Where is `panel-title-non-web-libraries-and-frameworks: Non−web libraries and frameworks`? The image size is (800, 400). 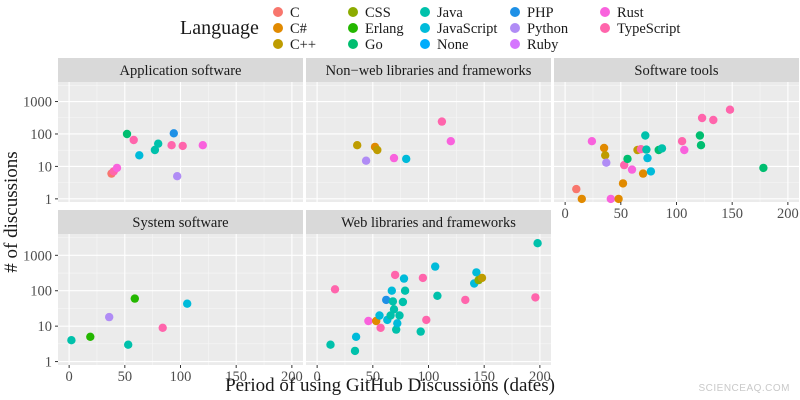 panel-title-non-web-libraries-and-frameworks: Non−web libraries and frameworks is located at coordinates (429, 71).